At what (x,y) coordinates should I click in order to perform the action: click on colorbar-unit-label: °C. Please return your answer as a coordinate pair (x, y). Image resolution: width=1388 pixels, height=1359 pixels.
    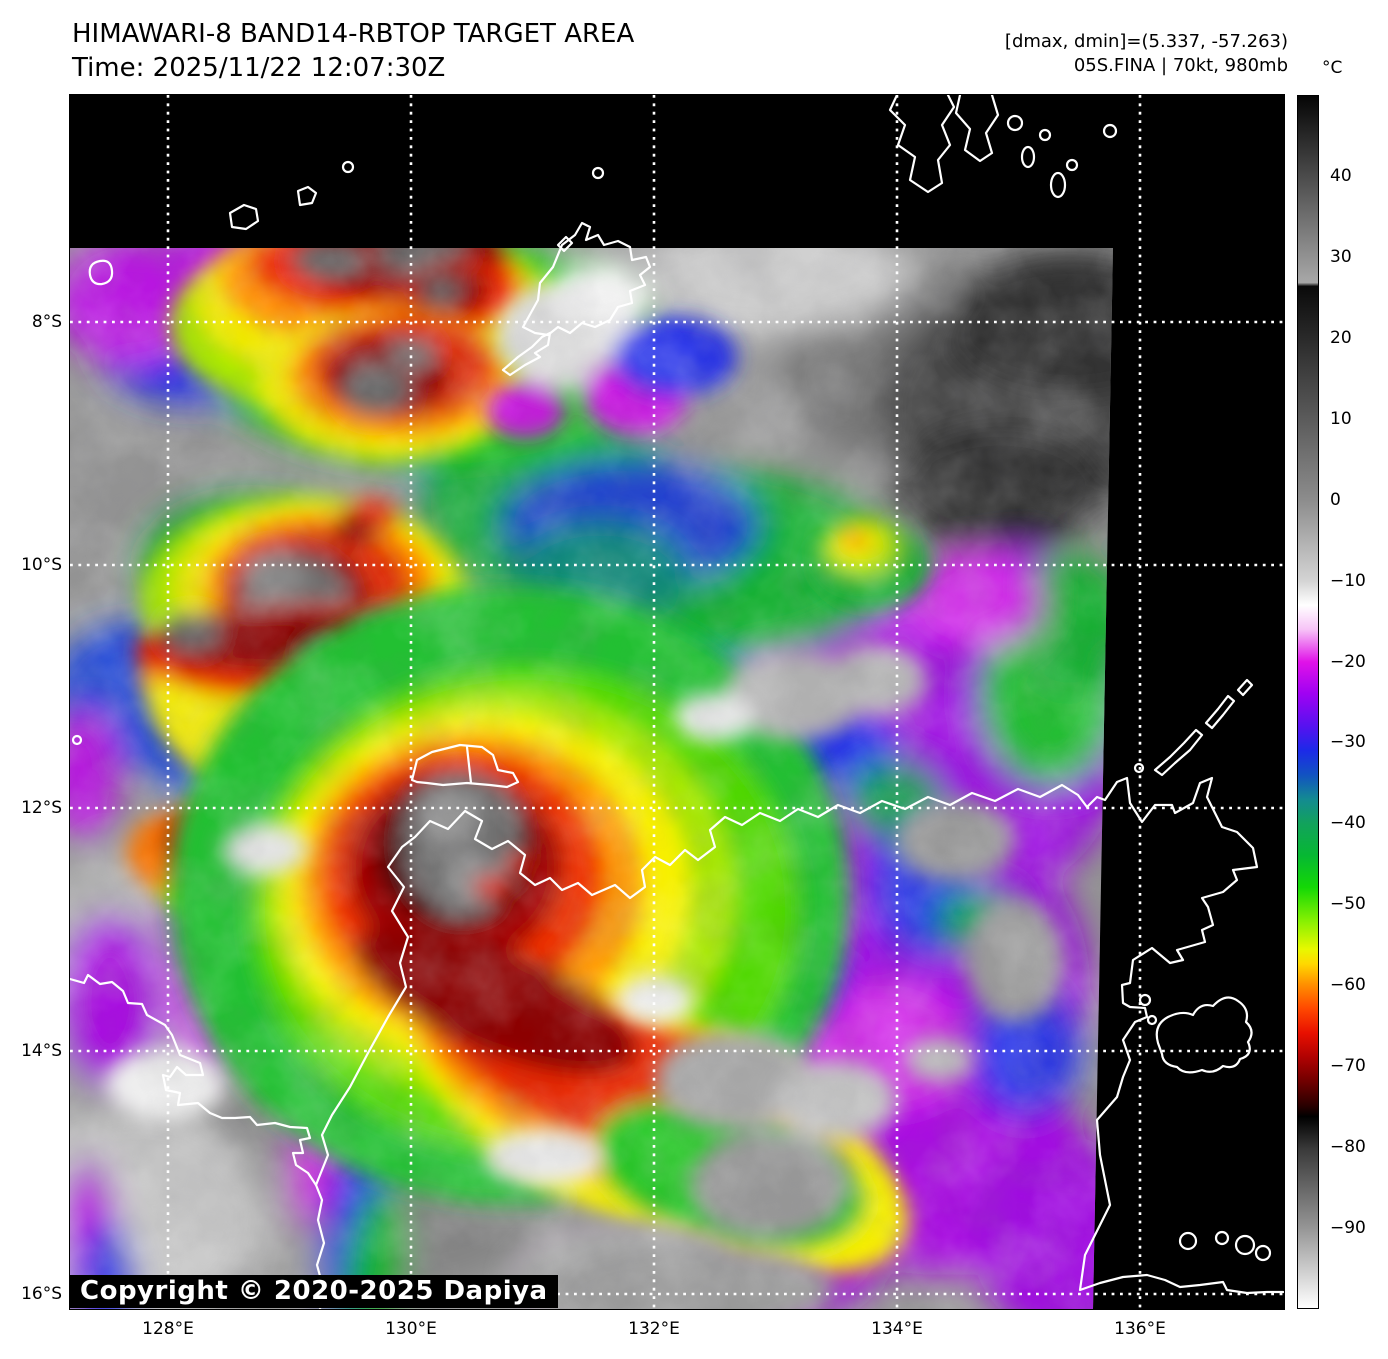
    Looking at the image, I should click on (1332, 68).